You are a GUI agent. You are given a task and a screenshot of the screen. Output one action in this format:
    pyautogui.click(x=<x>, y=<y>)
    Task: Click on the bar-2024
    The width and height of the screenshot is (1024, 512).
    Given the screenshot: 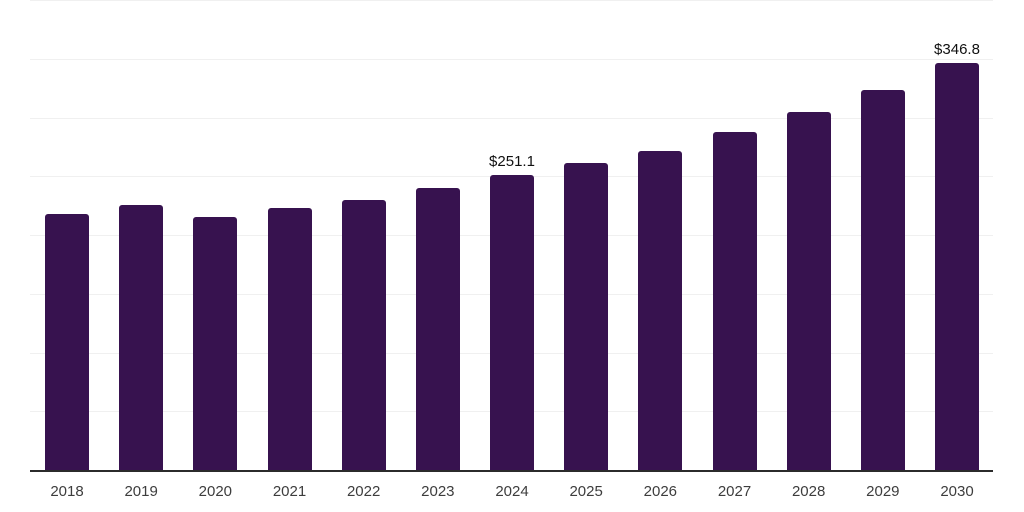 What is the action you would take?
    pyautogui.click(x=512, y=322)
    